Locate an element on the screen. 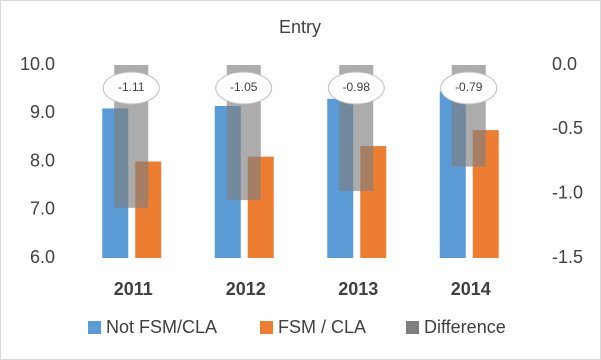 This screenshot has width=601, height=360. y2-tick-label: -0.5 is located at coordinates (567, 128).